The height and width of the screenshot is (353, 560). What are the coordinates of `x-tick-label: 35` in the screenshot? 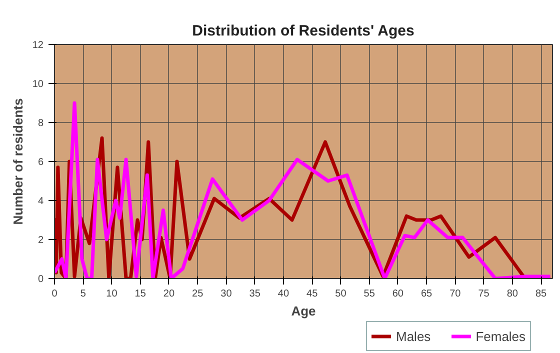 It's located at (255, 294).